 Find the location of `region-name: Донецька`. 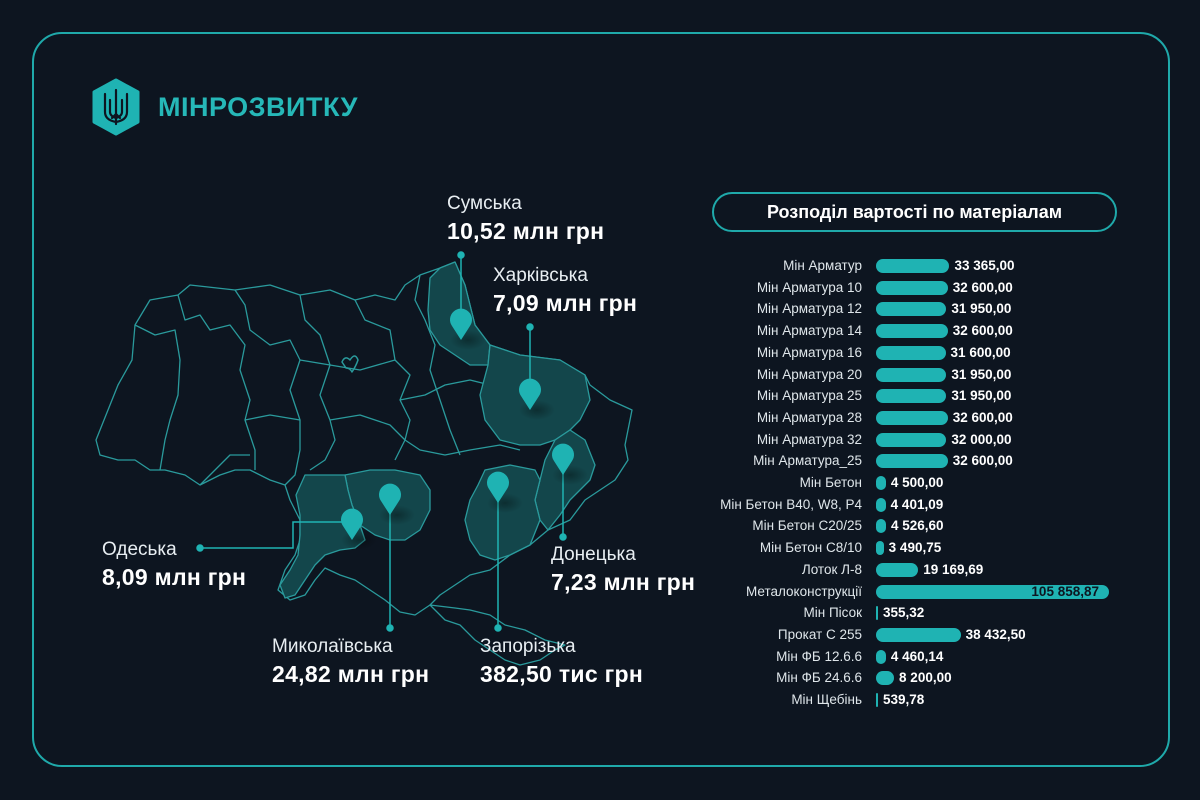

region-name: Донецька is located at coordinates (593, 554).